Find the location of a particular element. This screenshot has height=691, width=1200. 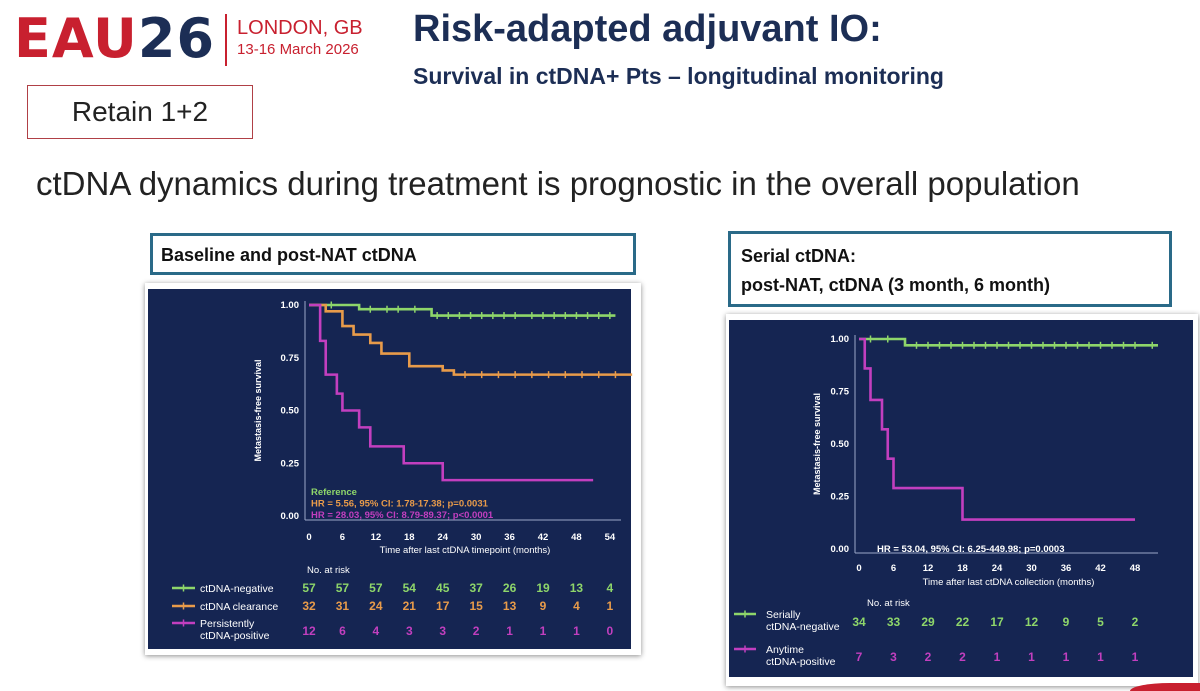

logo-divider is located at coordinates (226, 40).